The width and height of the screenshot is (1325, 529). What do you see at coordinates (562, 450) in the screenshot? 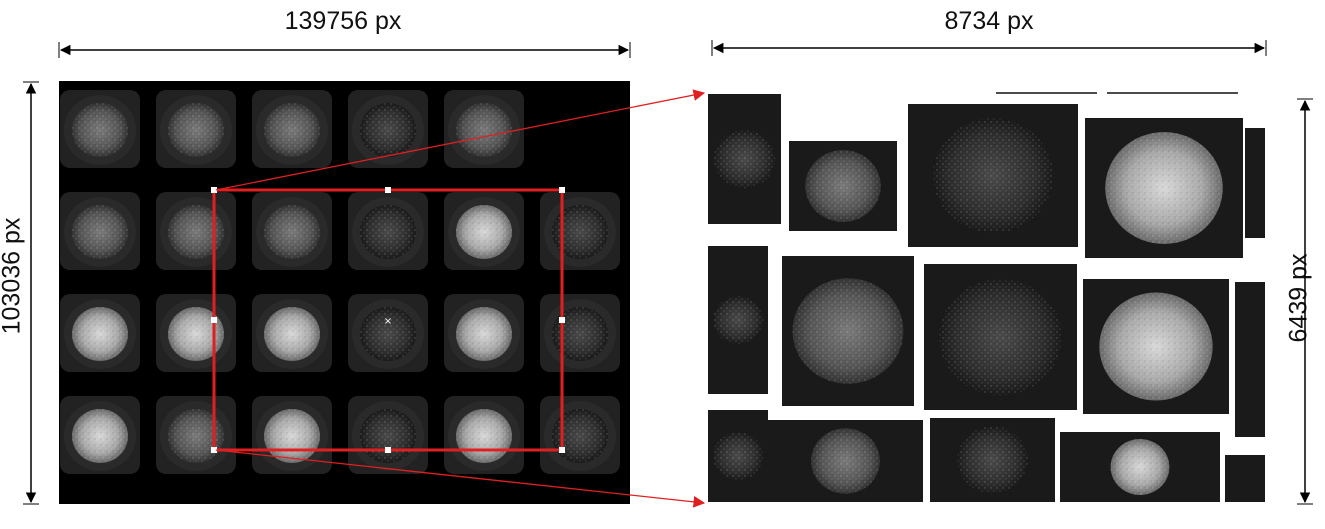
I see `selection-handle-bottom-right` at bounding box center [562, 450].